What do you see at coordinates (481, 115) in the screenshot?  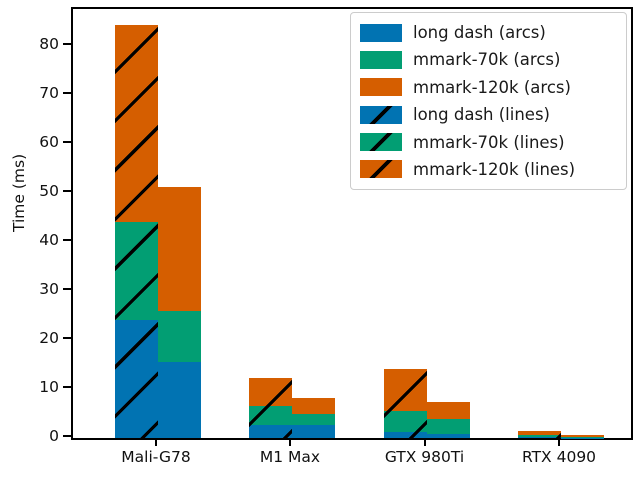 I see `legend-label: long dash (lines)` at bounding box center [481, 115].